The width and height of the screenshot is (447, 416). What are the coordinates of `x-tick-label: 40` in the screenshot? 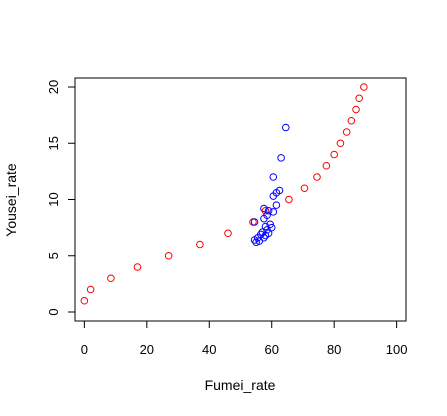 It's located at (209, 349).